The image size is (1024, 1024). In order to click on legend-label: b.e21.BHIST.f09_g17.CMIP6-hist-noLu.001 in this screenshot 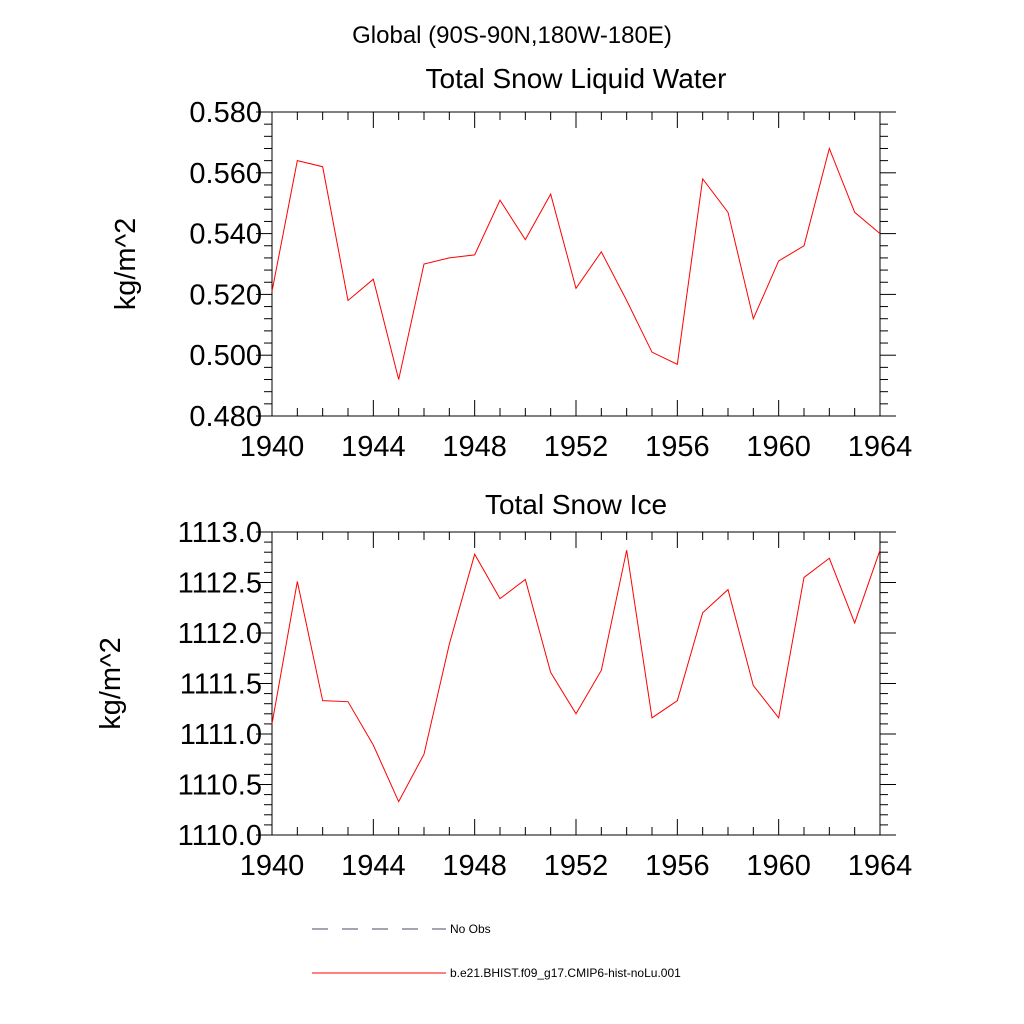, I will do `click(565, 973)`.